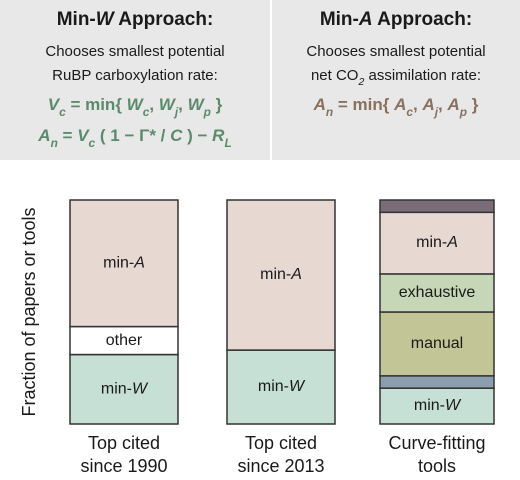 This screenshot has width=520, height=480. I want to click on equation: An = Vc ( 1 − Γ* / C ) − RL, so click(134, 138).